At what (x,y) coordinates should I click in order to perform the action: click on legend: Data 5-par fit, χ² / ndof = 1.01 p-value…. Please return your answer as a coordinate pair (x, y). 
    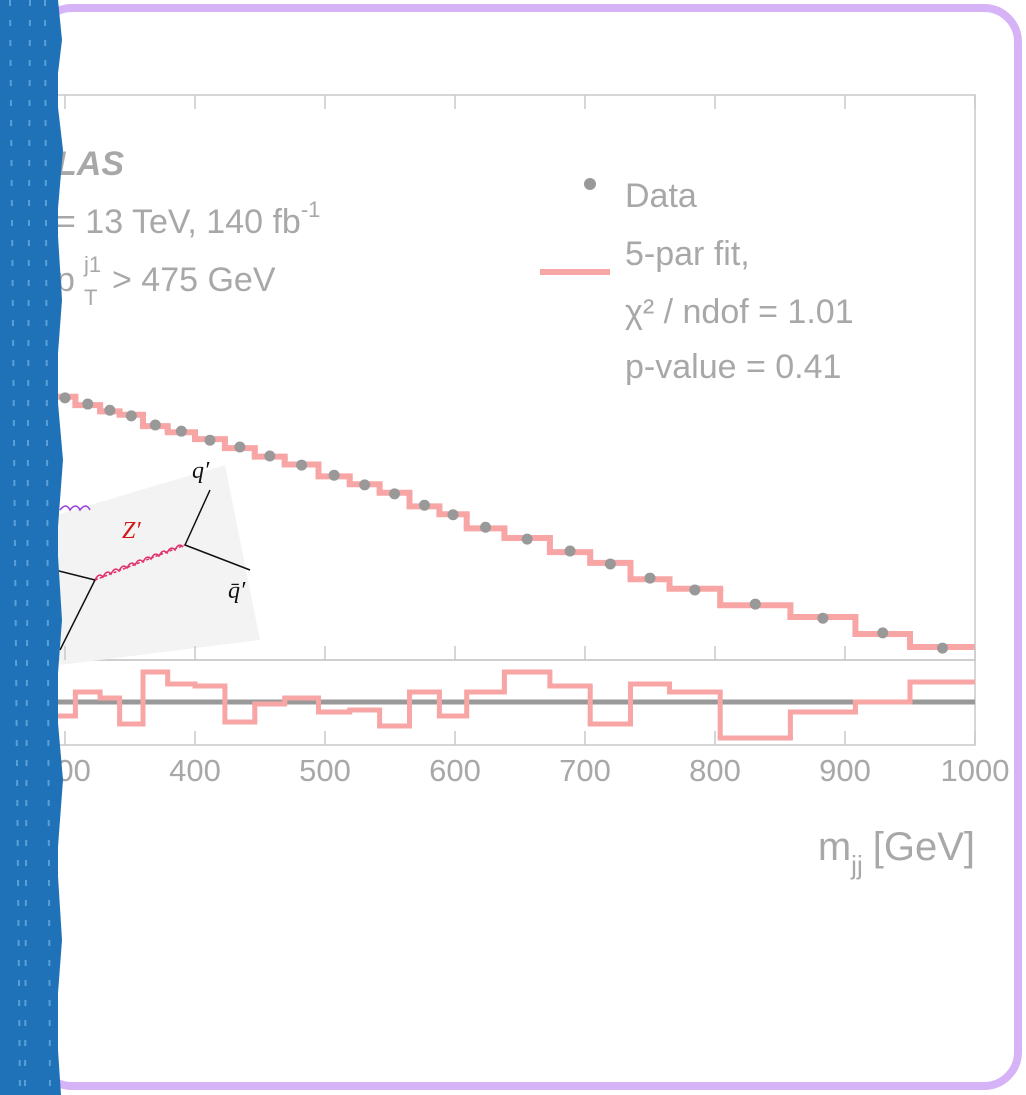
    Looking at the image, I should click on (739, 281).